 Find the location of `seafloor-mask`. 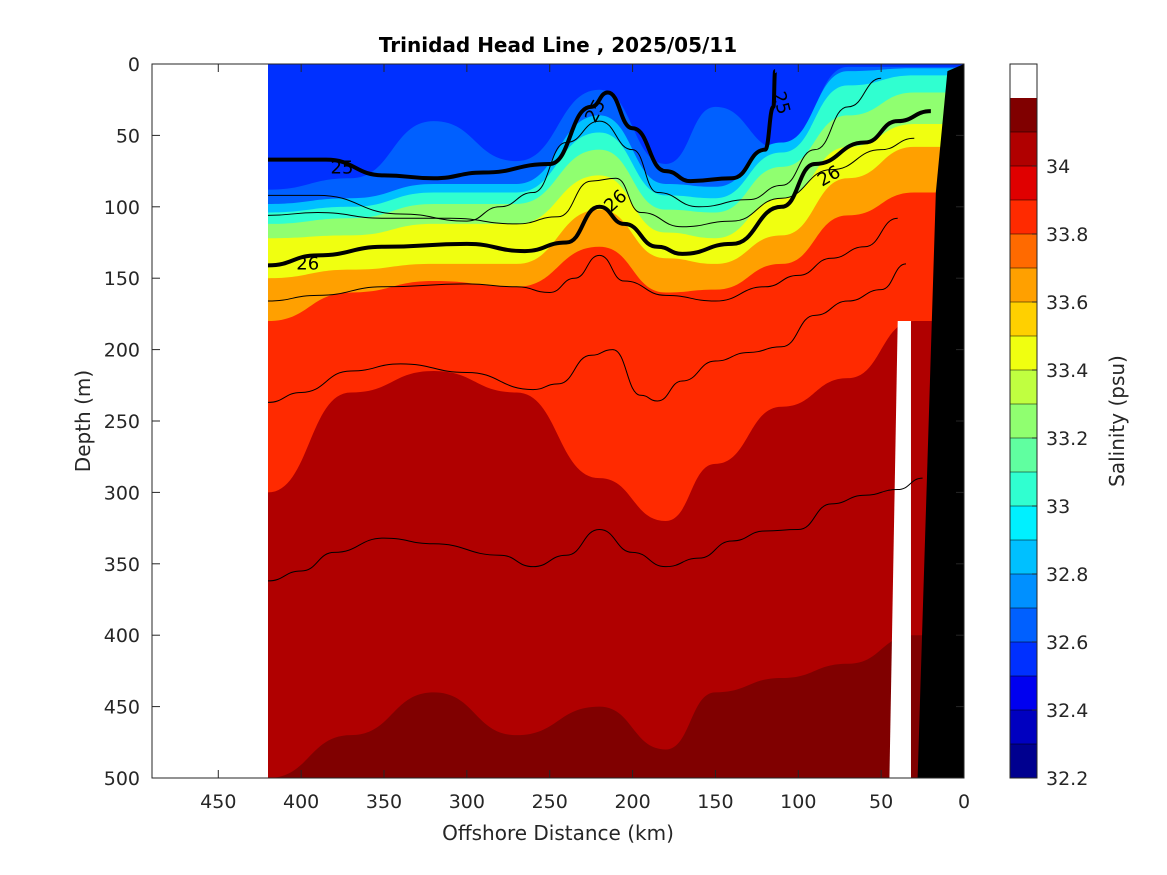

seafloor-mask is located at coordinates (940, 421).